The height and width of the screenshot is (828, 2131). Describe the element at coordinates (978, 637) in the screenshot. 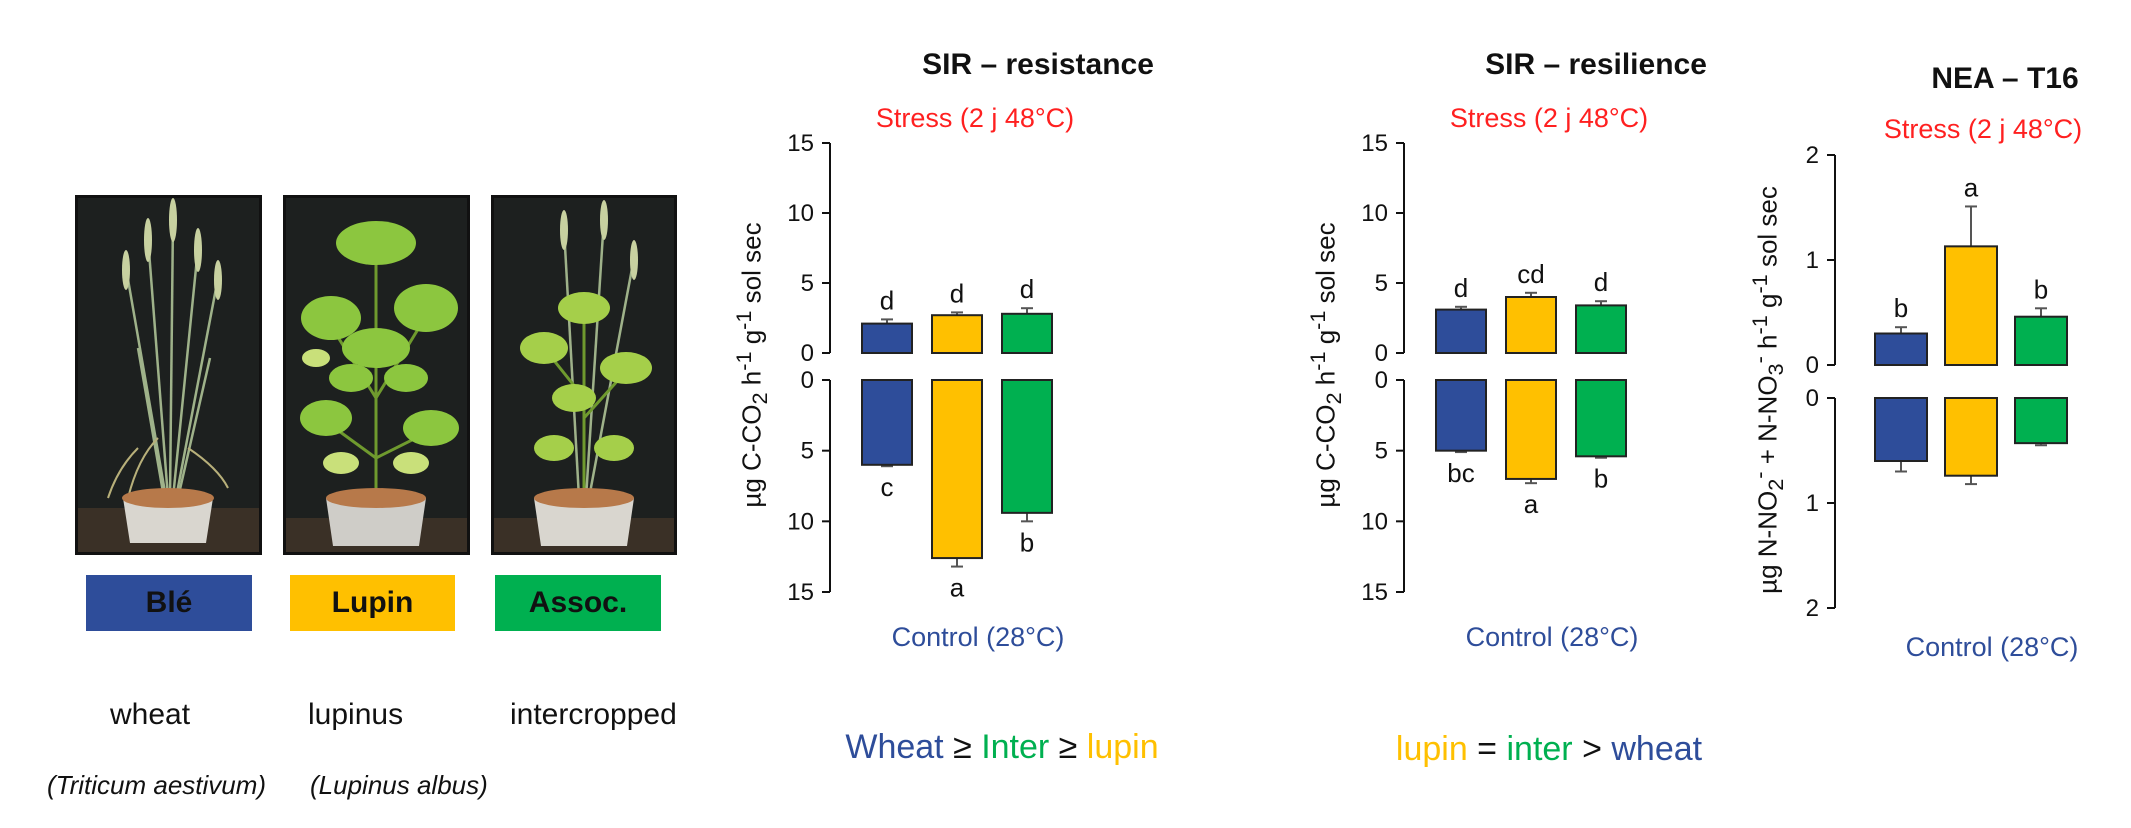

I see `panel1-control-label: Control (28°C)` at that location.